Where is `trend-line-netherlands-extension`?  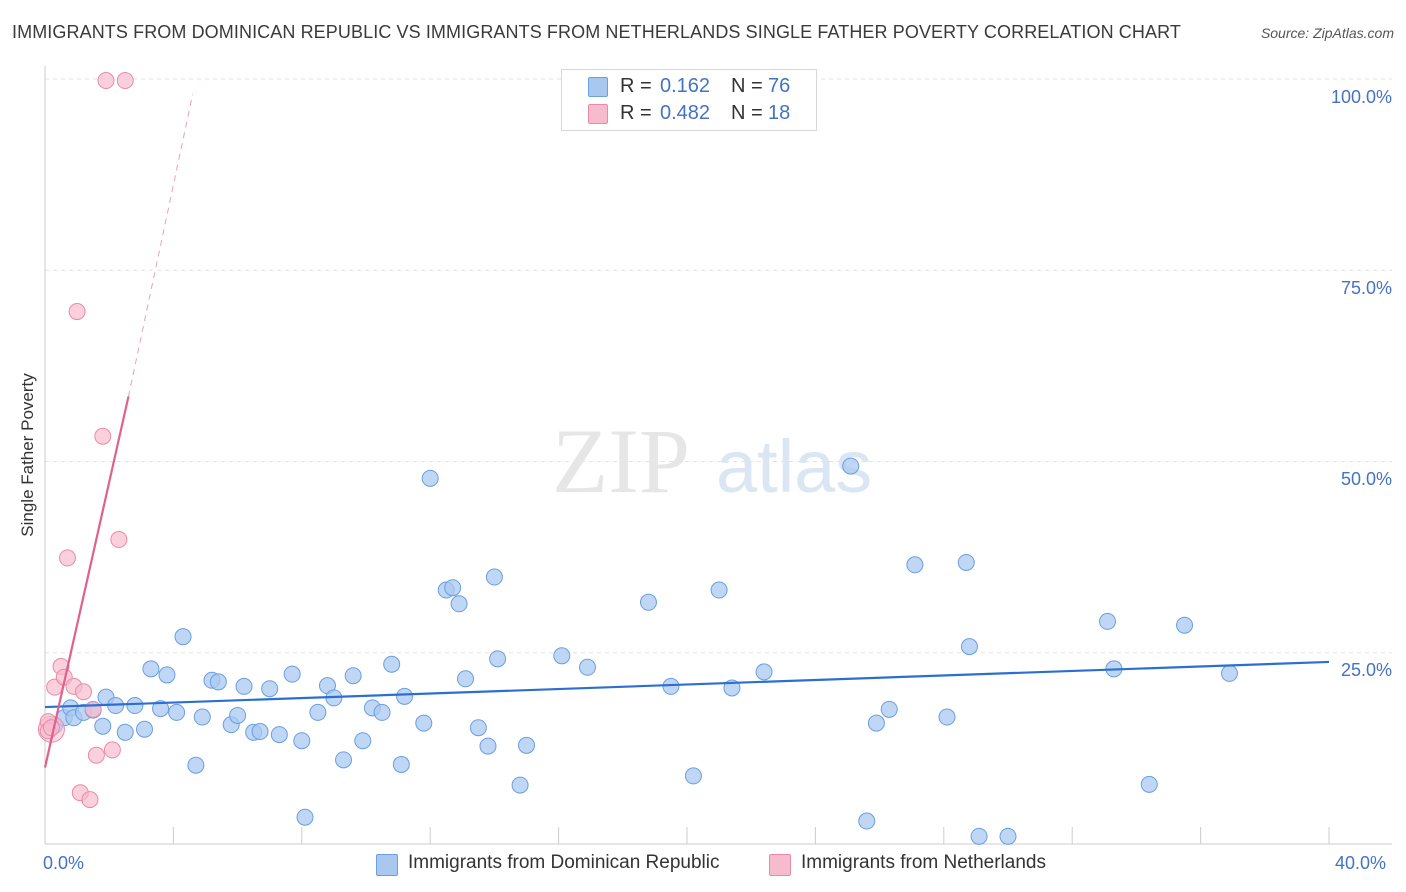
trend-line-netherlands-extension is located at coordinates (160, 245).